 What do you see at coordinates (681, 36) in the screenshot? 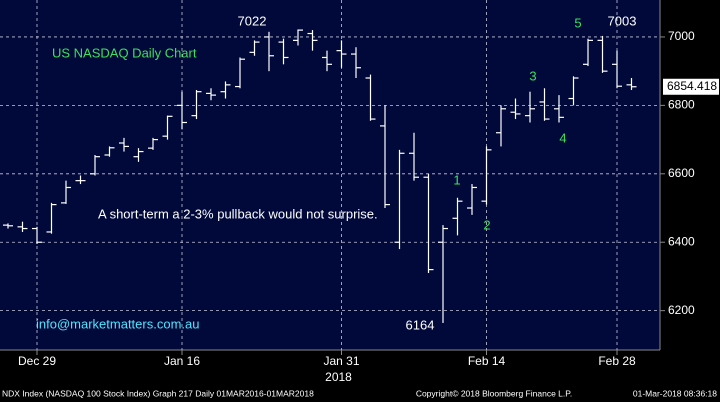
I see `y-tick-label: 7000` at bounding box center [681, 36].